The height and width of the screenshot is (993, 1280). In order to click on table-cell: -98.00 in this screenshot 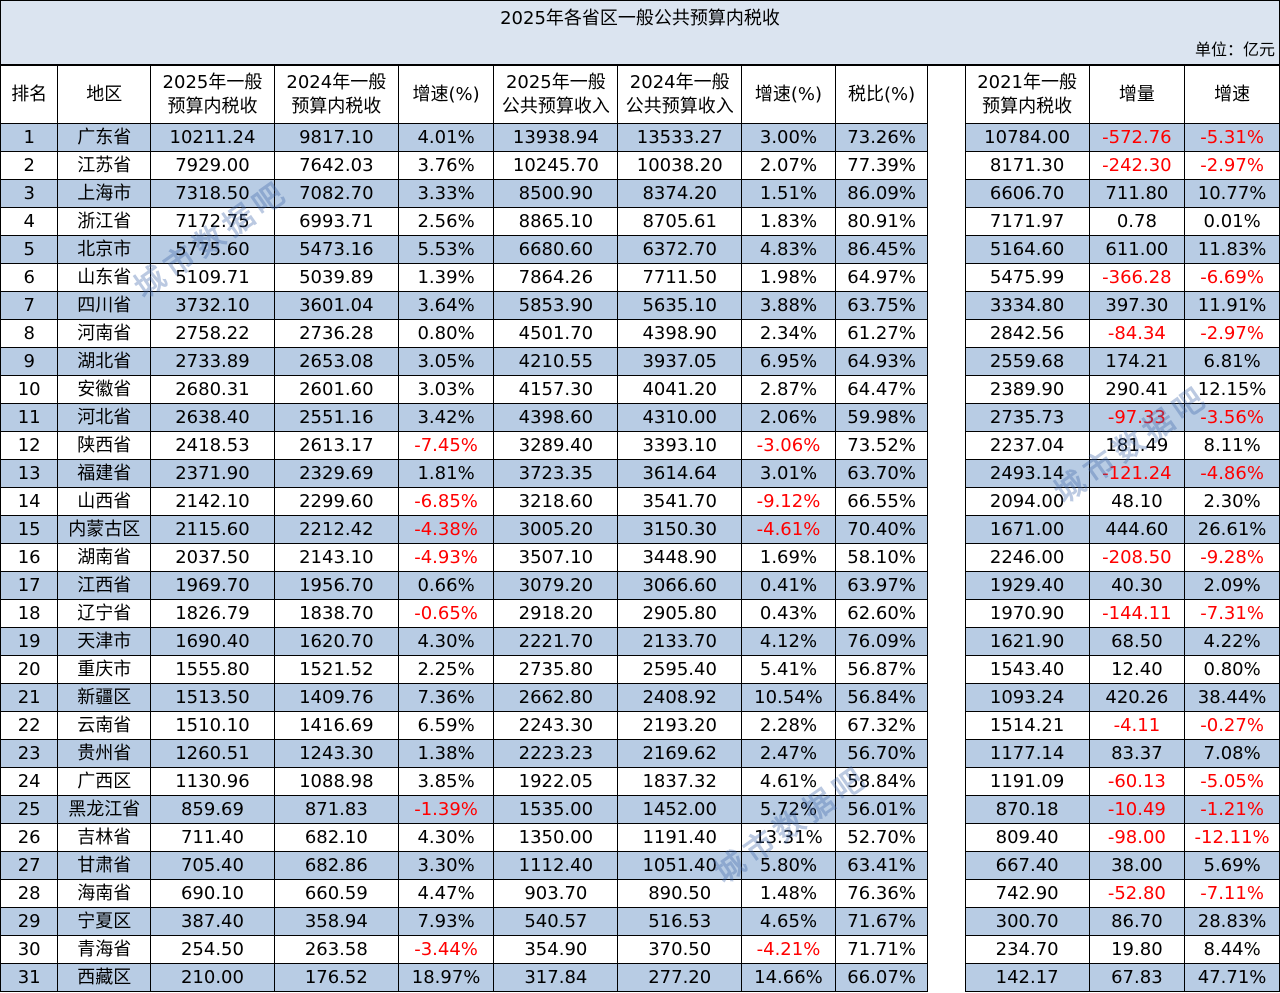, I will do `click(1137, 837)`.